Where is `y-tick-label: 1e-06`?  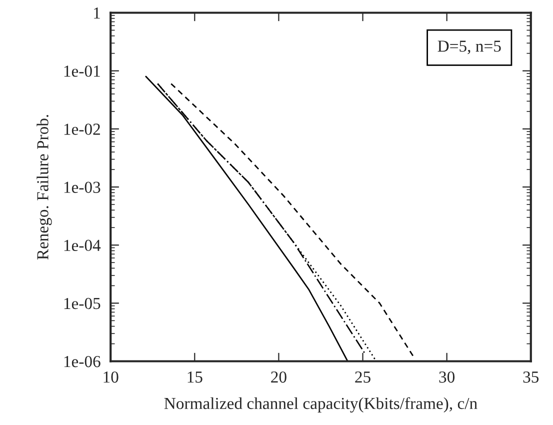
y-tick-label: 1e-06 is located at coordinates (82, 362).